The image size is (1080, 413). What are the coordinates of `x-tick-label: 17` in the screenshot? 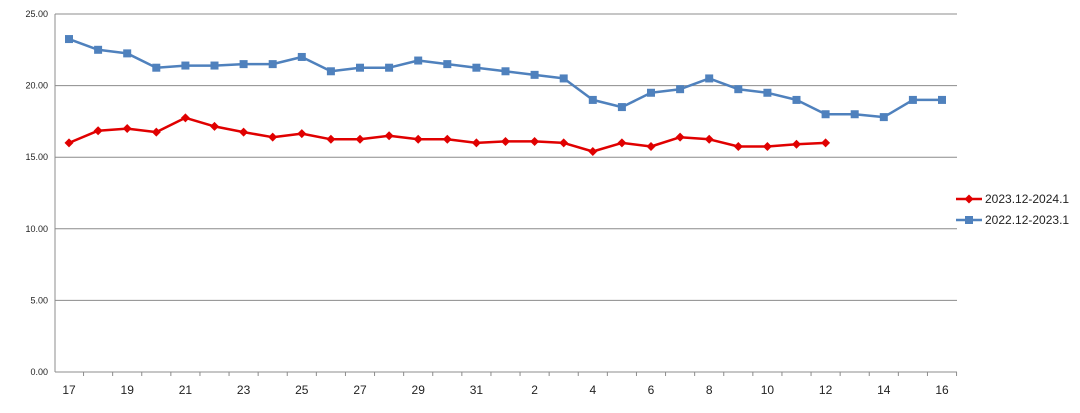 It's located at (69, 390).